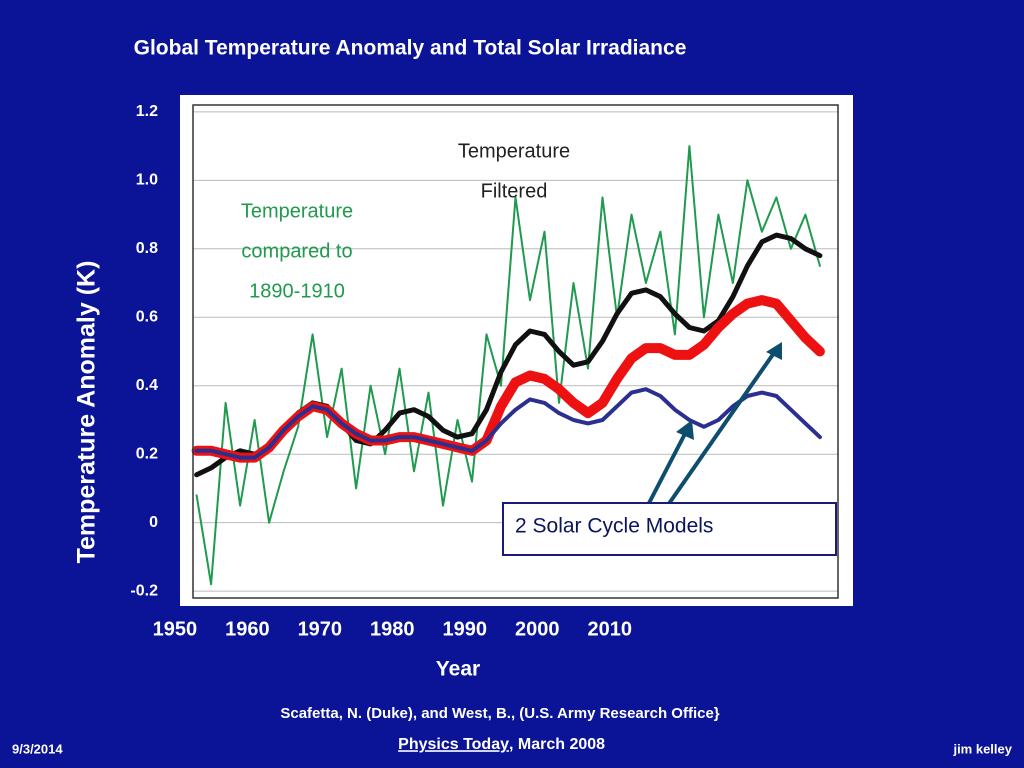 The height and width of the screenshot is (768, 1024). Describe the element at coordinates (392, 629) in the screenshot. I see `x-tick-label: 1980` at that location.